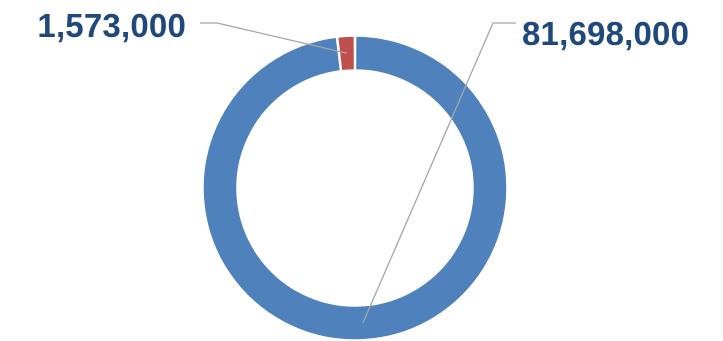 The height and width of the screenshot is (341, 723). What do you see at coordinates (111, 25) in the screenshot?
I see `data-label-1: 1,573,000` at bounding box center [111, 25].